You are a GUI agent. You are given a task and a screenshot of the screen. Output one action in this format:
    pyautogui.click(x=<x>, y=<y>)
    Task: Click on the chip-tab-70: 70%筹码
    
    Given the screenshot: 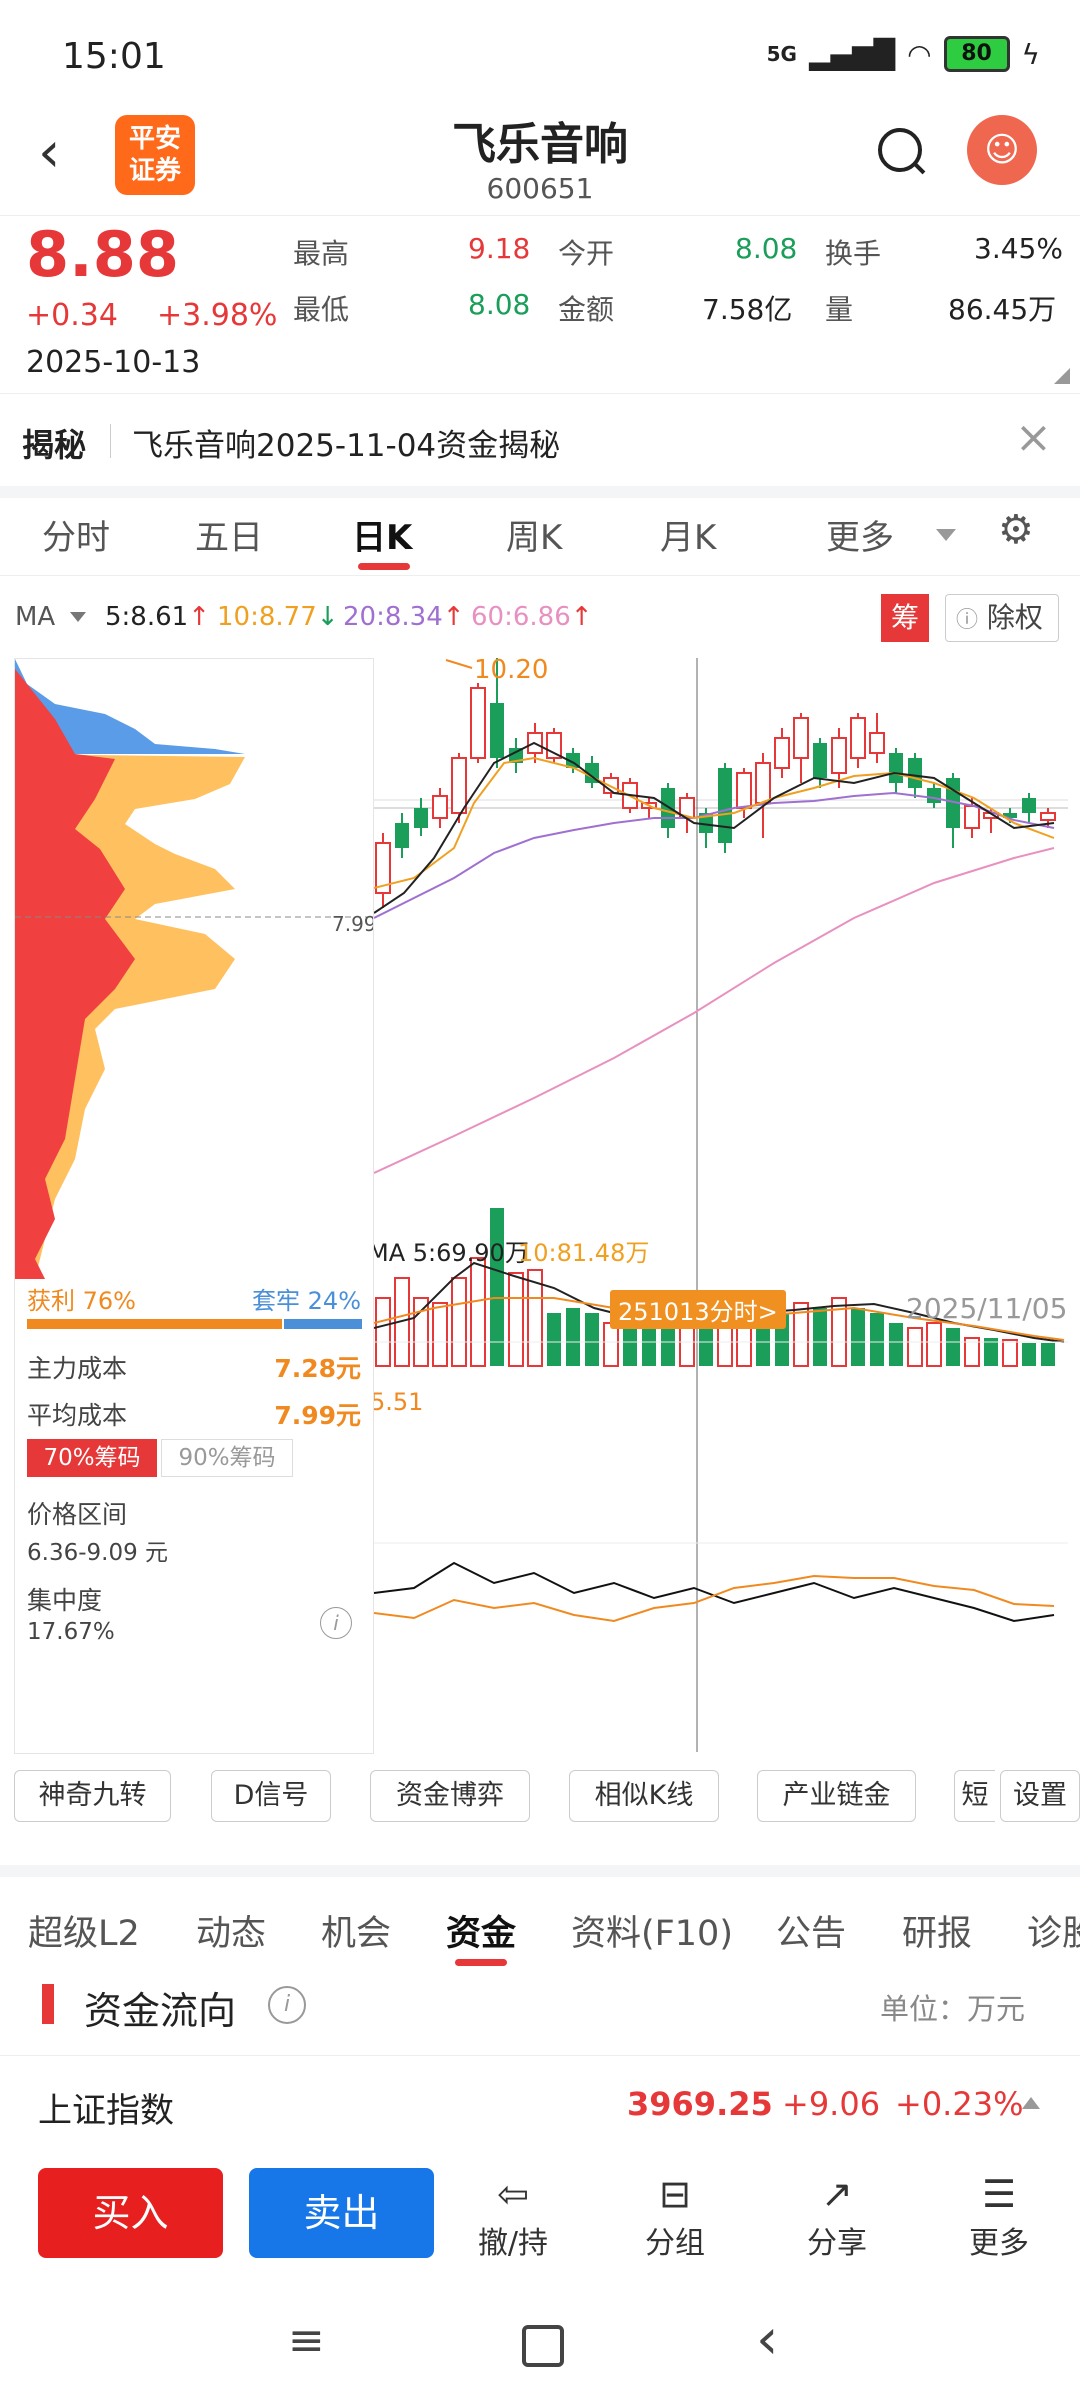 What is the action you would take?
    pyautogui.click(x=92, y=1458)
    